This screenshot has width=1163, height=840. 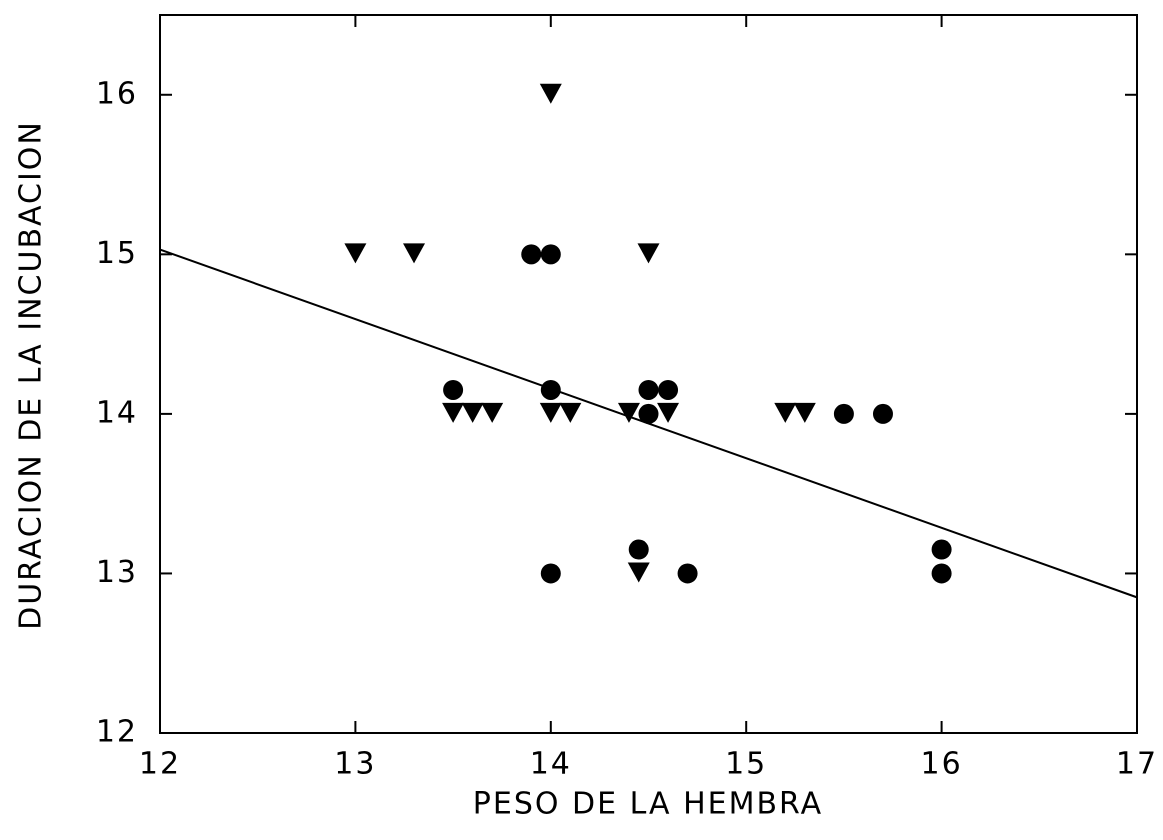 What do you see at coordinates (648, 804) in the screenshot?
I see `x-axis-label: PESO DE LA HEMBRA` at bounding box center [648, 804].